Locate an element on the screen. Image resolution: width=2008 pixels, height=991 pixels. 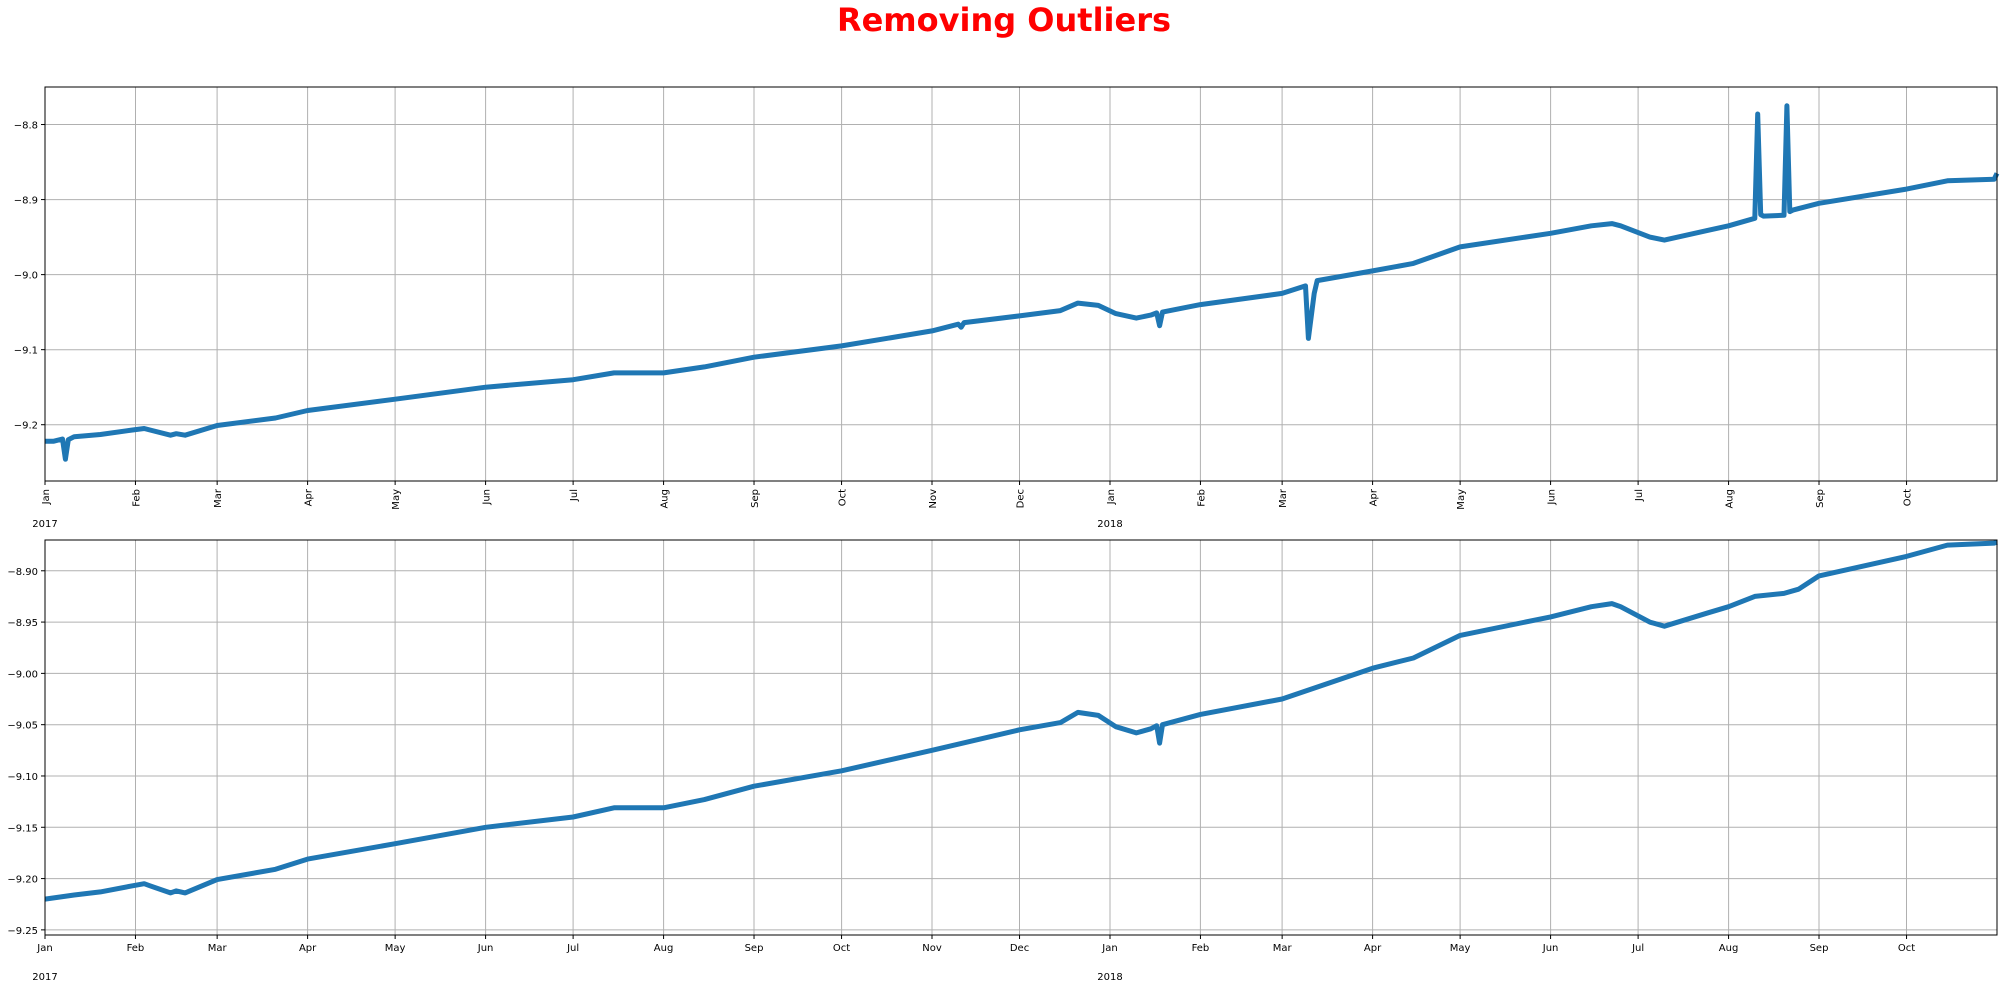
y-tick-label: −9.15 is located at coordinates (22, 828).